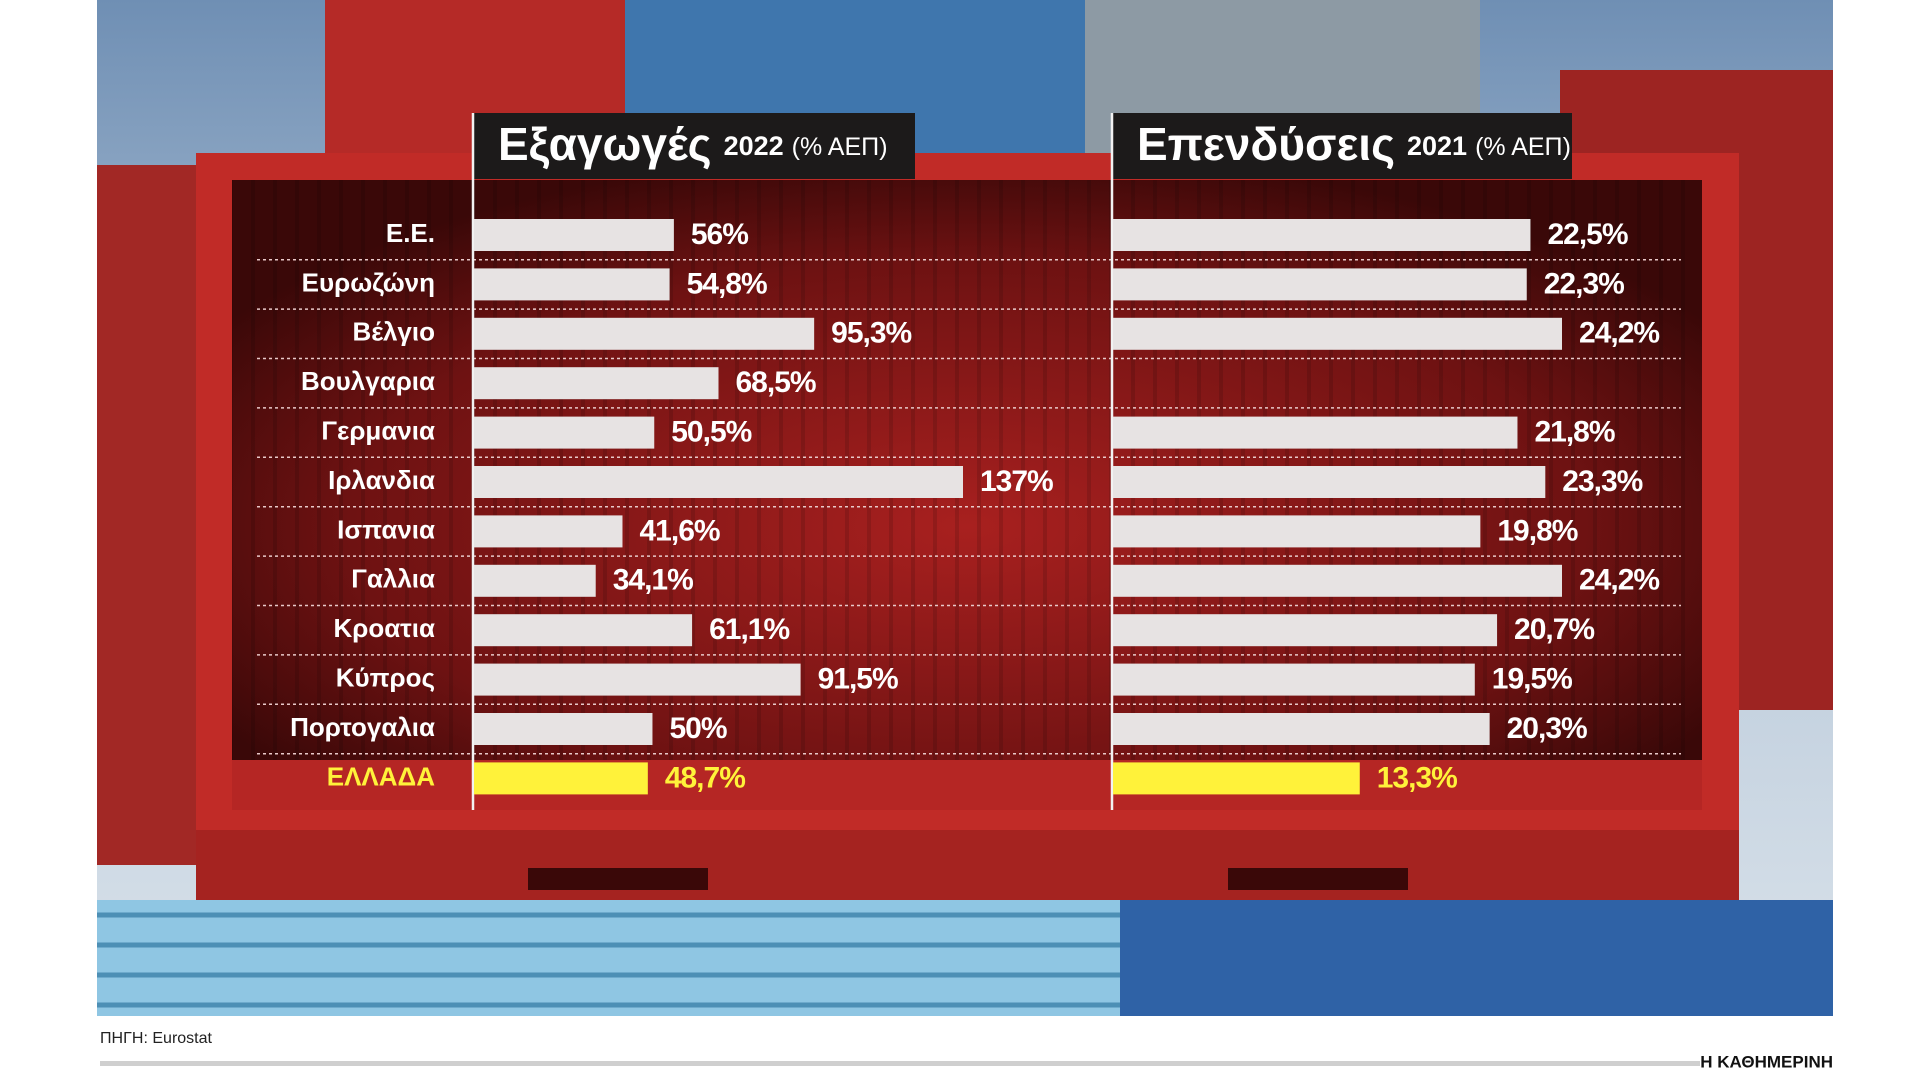 The width and height of the screenshot is (1920, 1080). I want to click on category-label: Βέλγιο, so click(393, 332).